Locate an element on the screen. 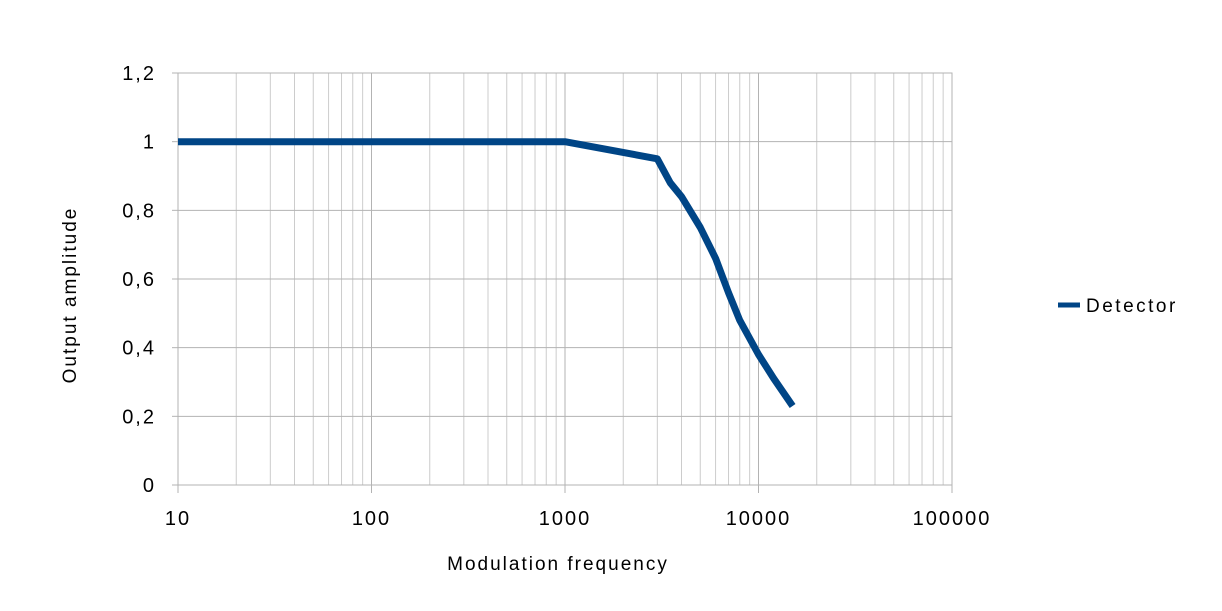  y-tick-label: 0,2 is located at coordinates (139, 417).